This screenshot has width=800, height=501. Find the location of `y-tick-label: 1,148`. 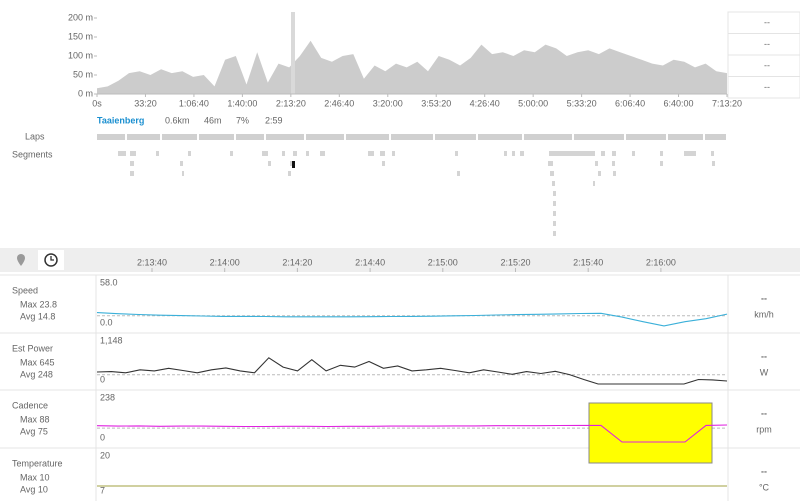

y-tick-label: 1,148 is located at coordinates (111, 340).